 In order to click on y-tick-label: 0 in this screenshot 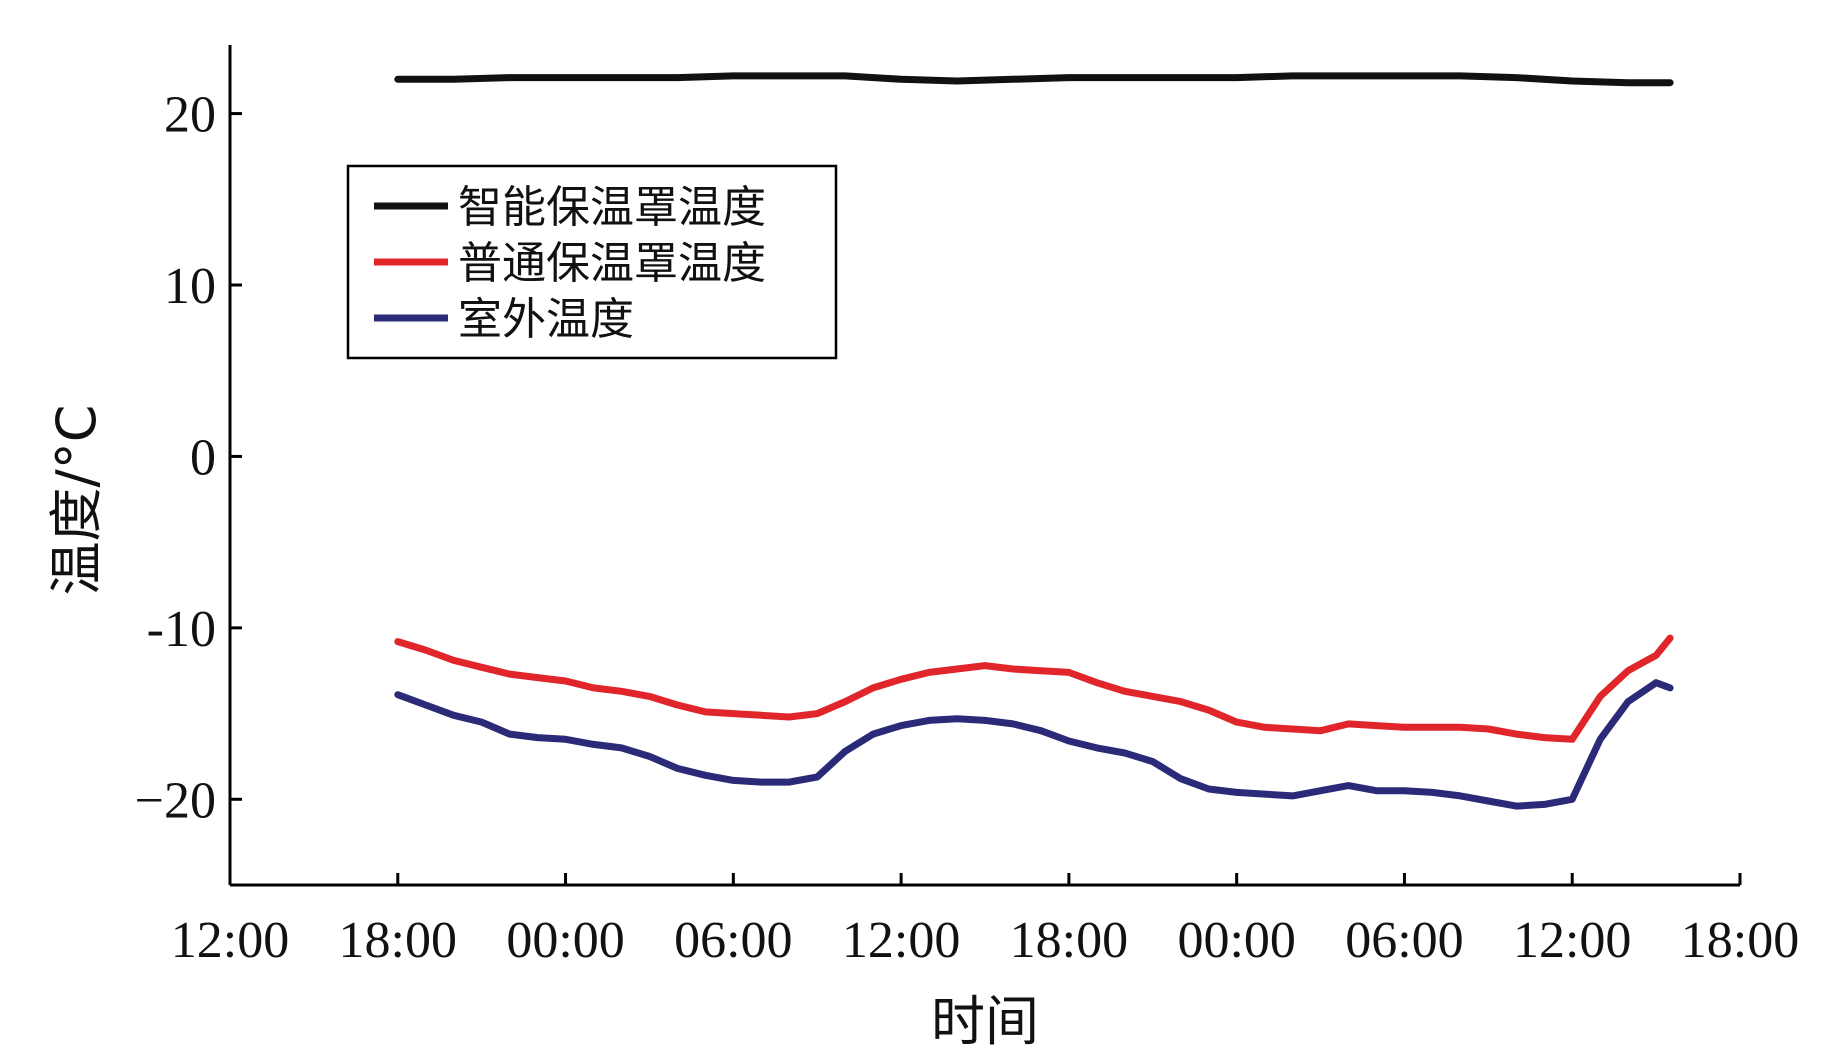, I will do `click(203, 457)`.